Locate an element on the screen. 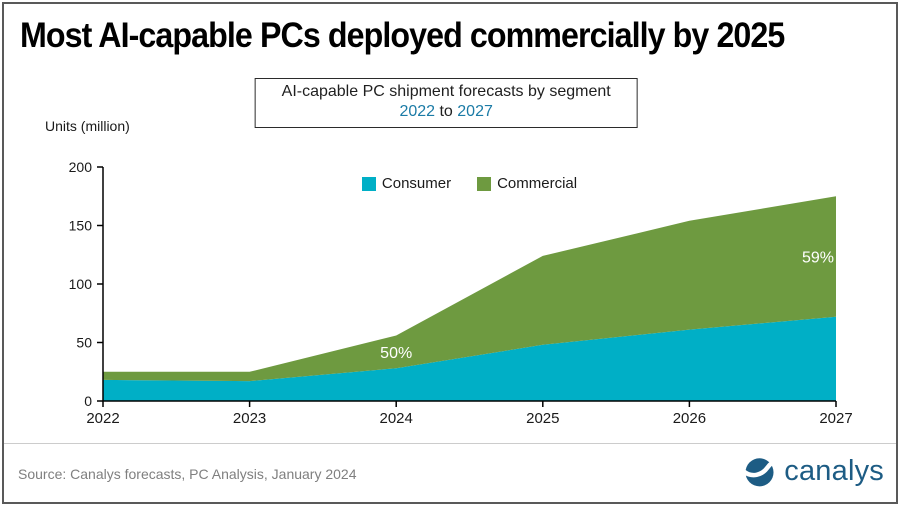 Image resolution: width=900 pixels, height=506 pixels. legend-item-commercial: Commercial is located at coordinates (527, 183).